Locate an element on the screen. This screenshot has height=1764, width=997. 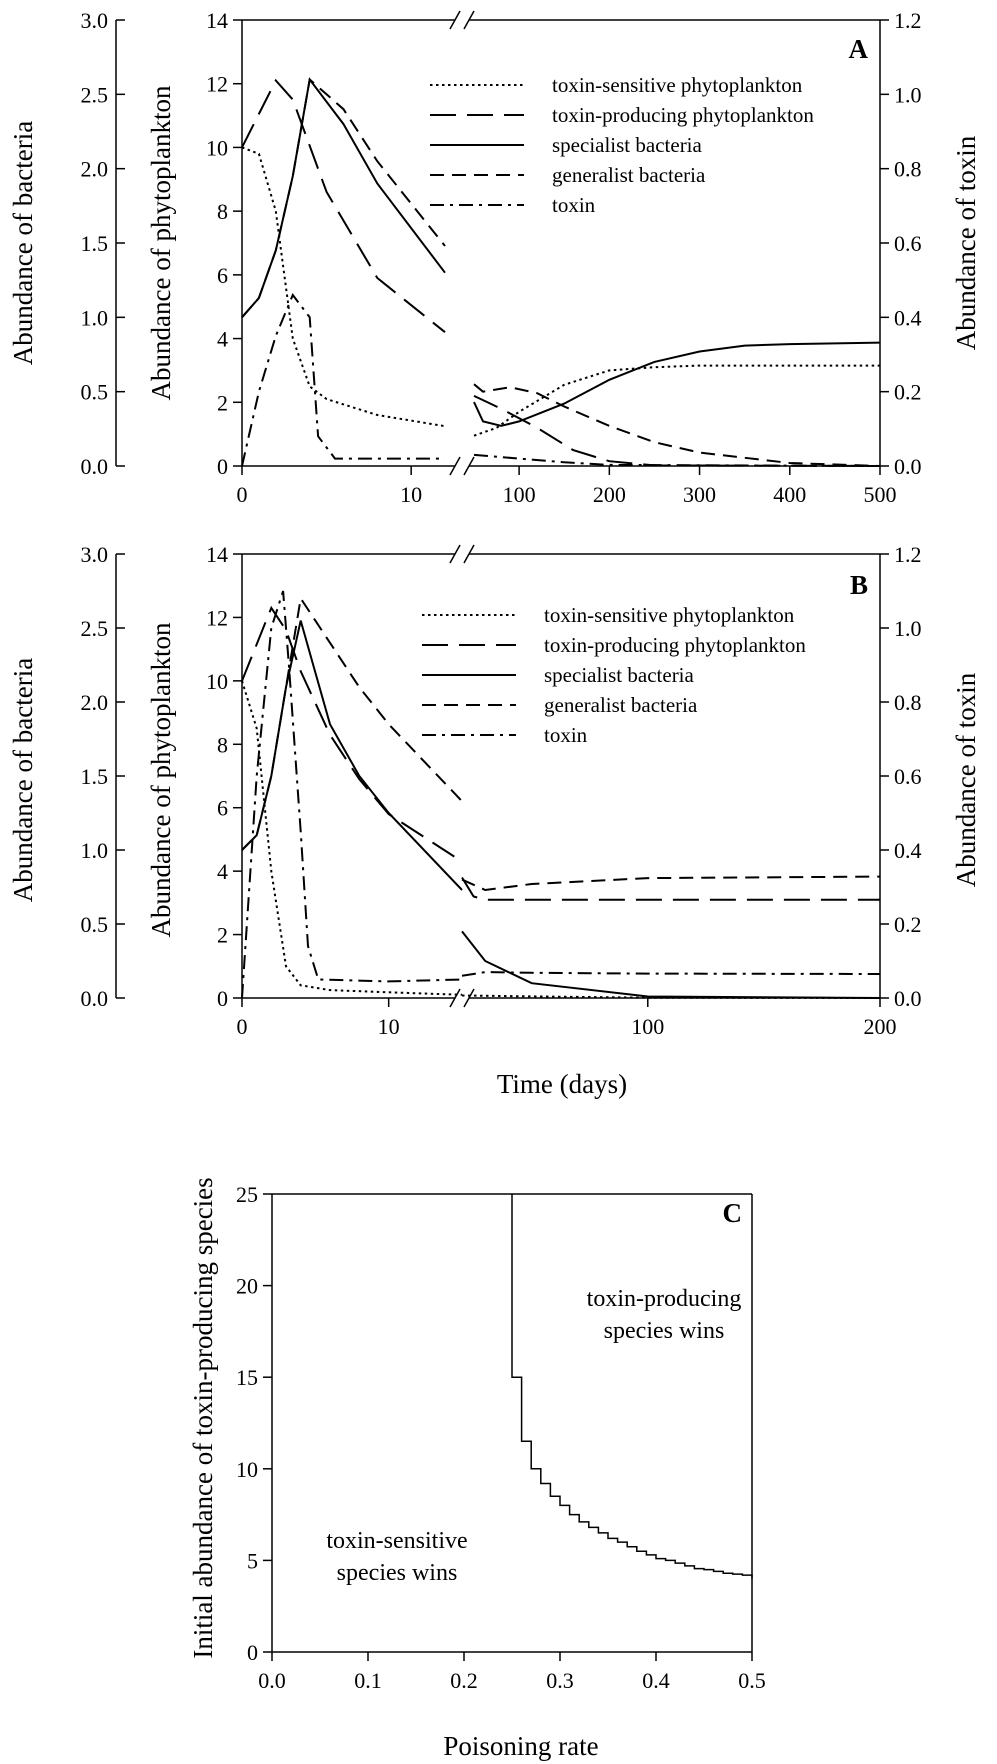
panel-c-label: C is located at coordinates (733, 1213).